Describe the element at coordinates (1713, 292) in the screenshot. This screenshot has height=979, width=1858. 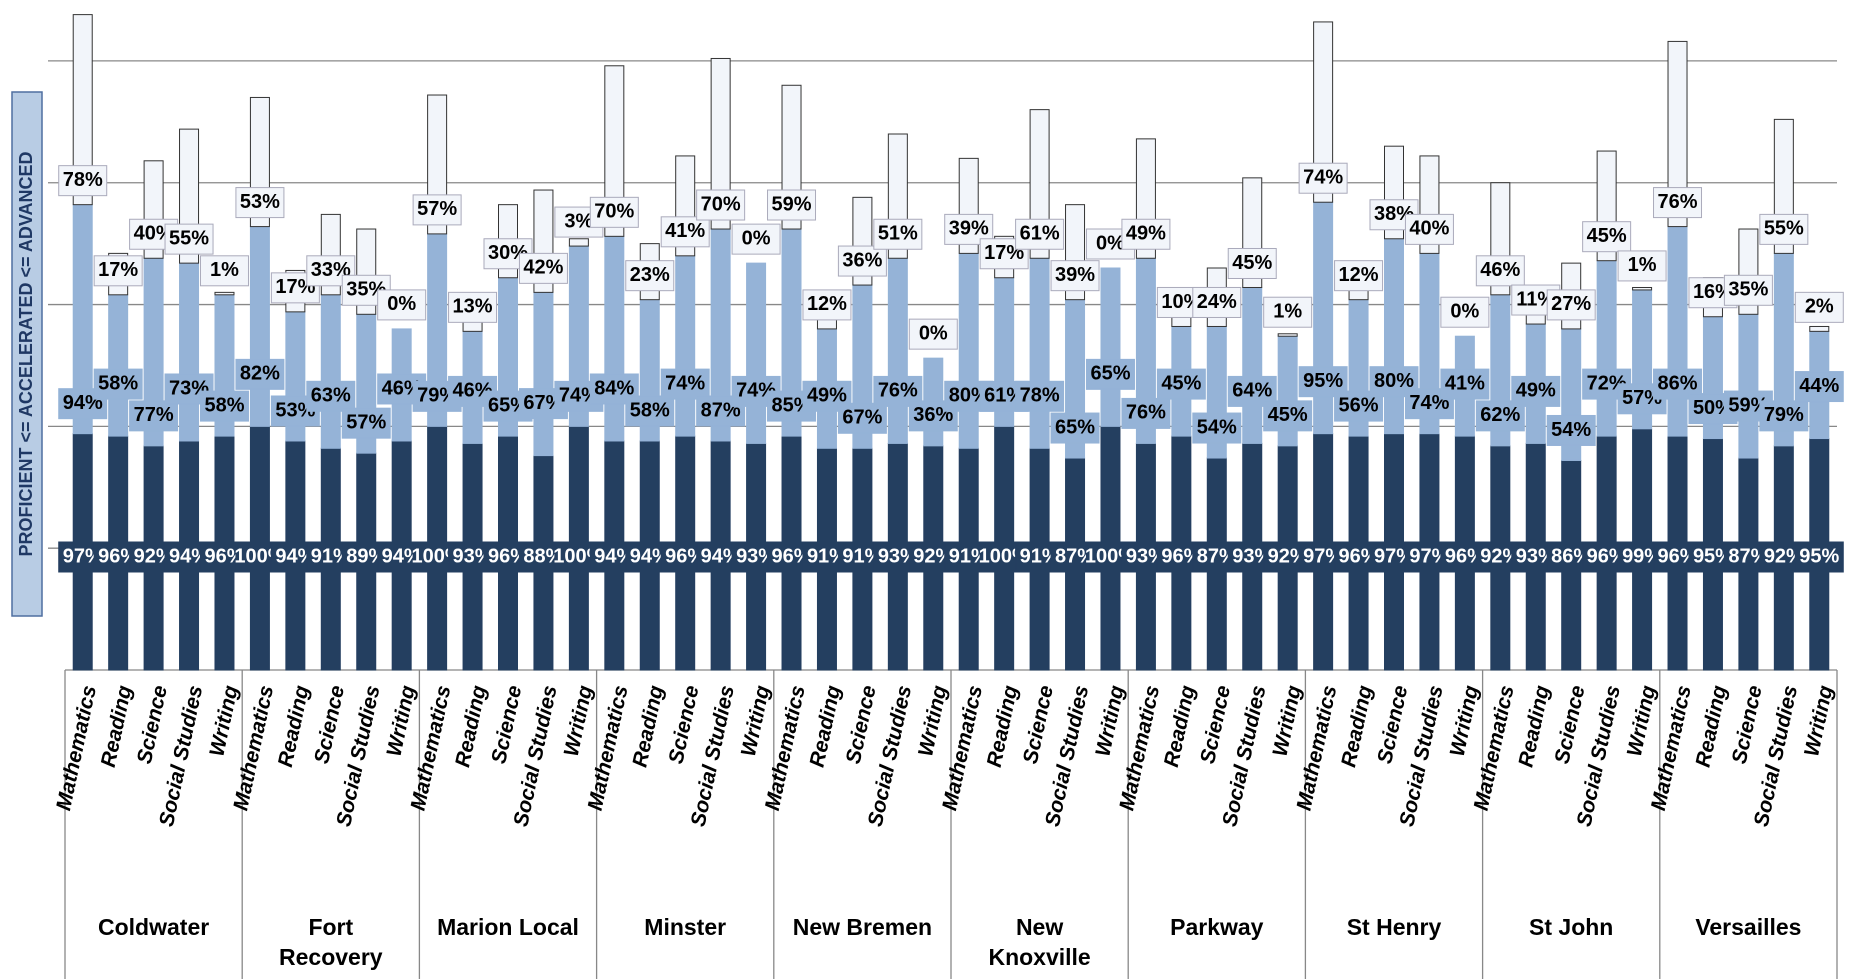
I see `data-label: 16%` at that location.